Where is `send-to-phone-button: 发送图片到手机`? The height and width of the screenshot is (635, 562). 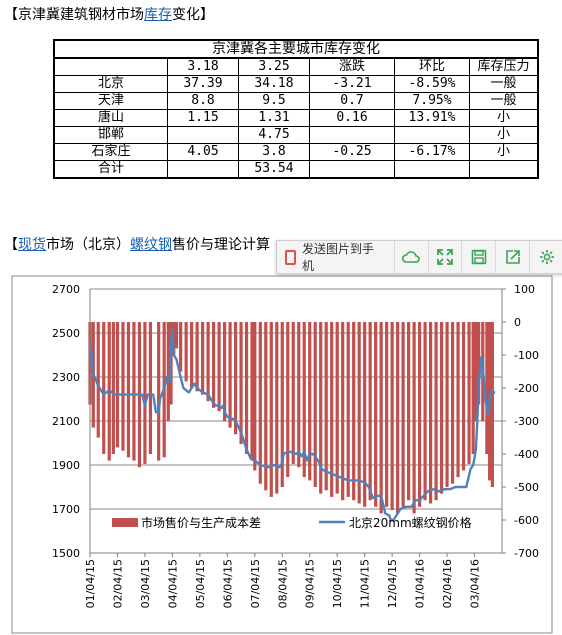
send-to-phone-button: 发送图片到手机 is located at coordinates (336, 257).